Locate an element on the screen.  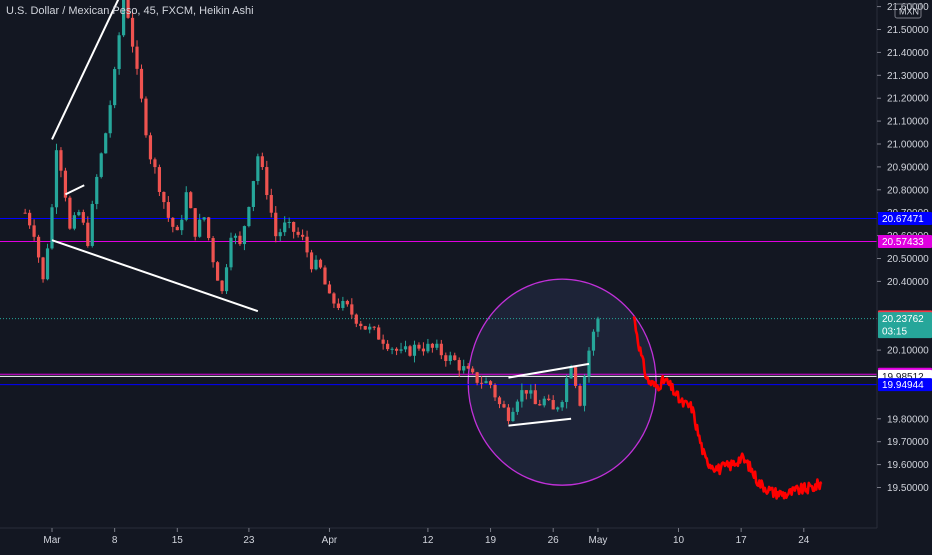
currency-badge is located at coordinates (908, 11).